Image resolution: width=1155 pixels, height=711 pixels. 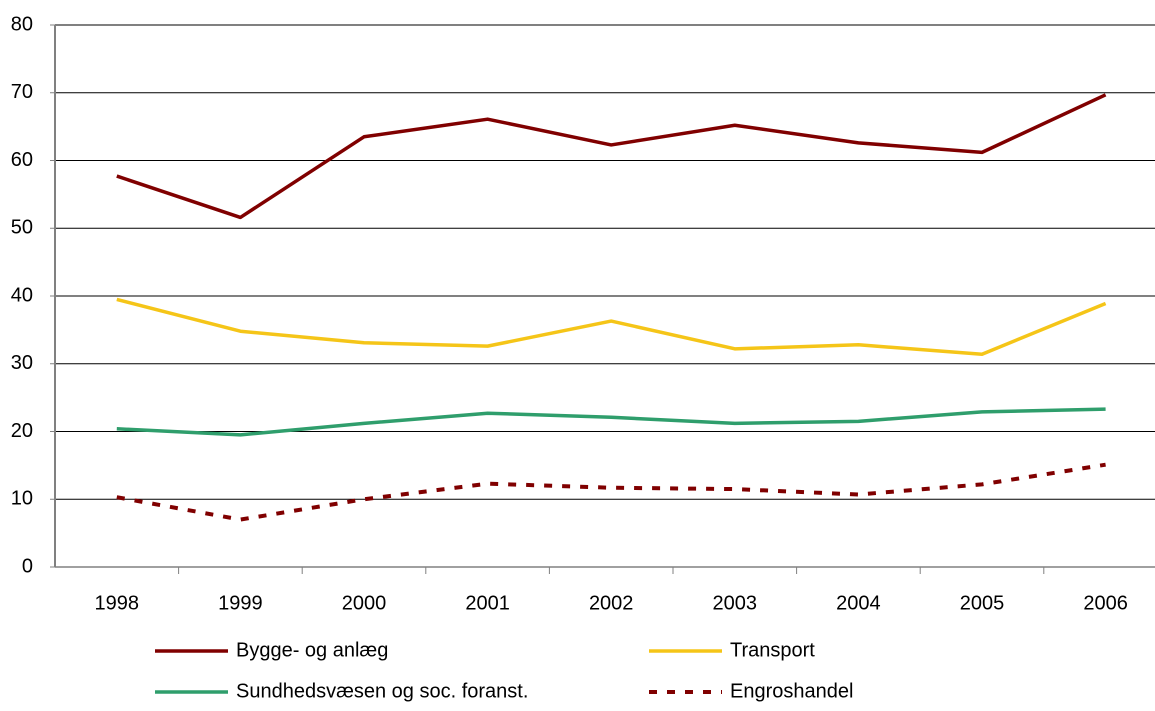 What do you see at coordinates (364, 603) in the screenshot?
I see `x-tick-label: 2000` at bounding box center [364, 603].